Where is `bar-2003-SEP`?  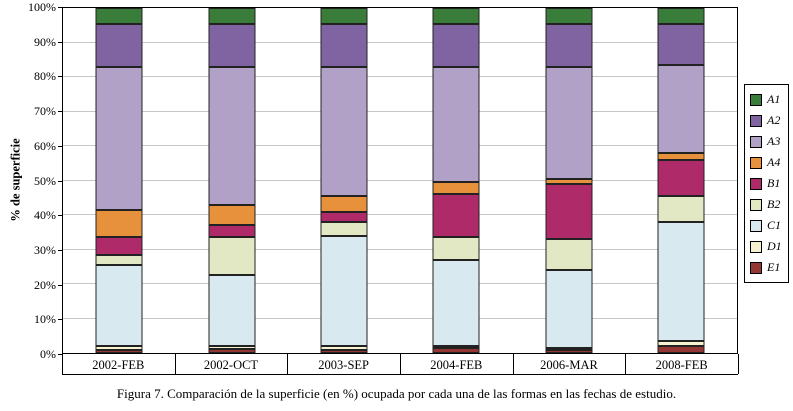
bar-2003-SEP is located at coordinates (344, 180).